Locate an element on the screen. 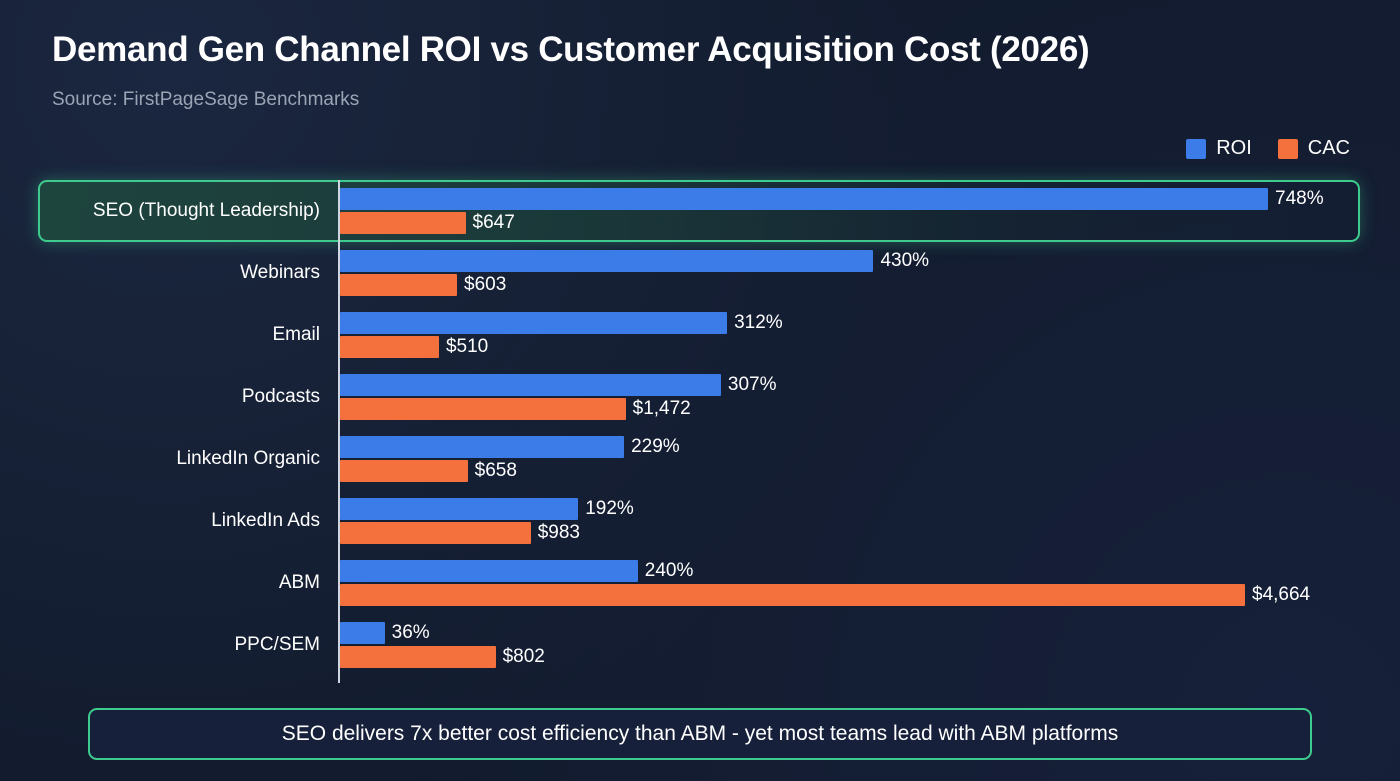  bar-roi-value-label: 748% is located at coordinates (1299, 198).